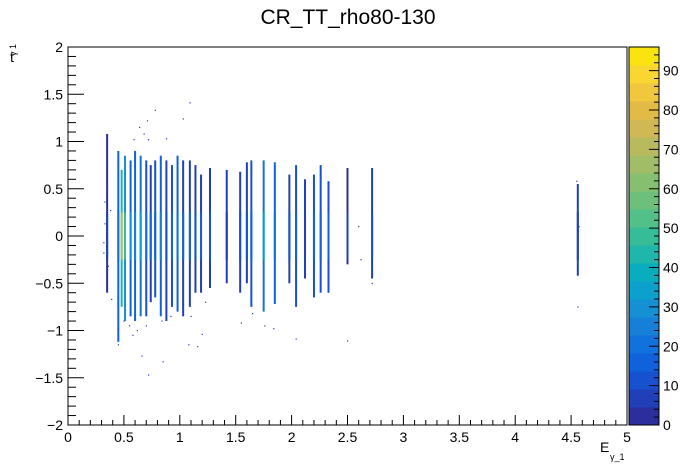 The image size is (696, 472). Describe the element at coordinates (571, 437) in the screenshot. I see `x-tick-label: 4.5` at that location.